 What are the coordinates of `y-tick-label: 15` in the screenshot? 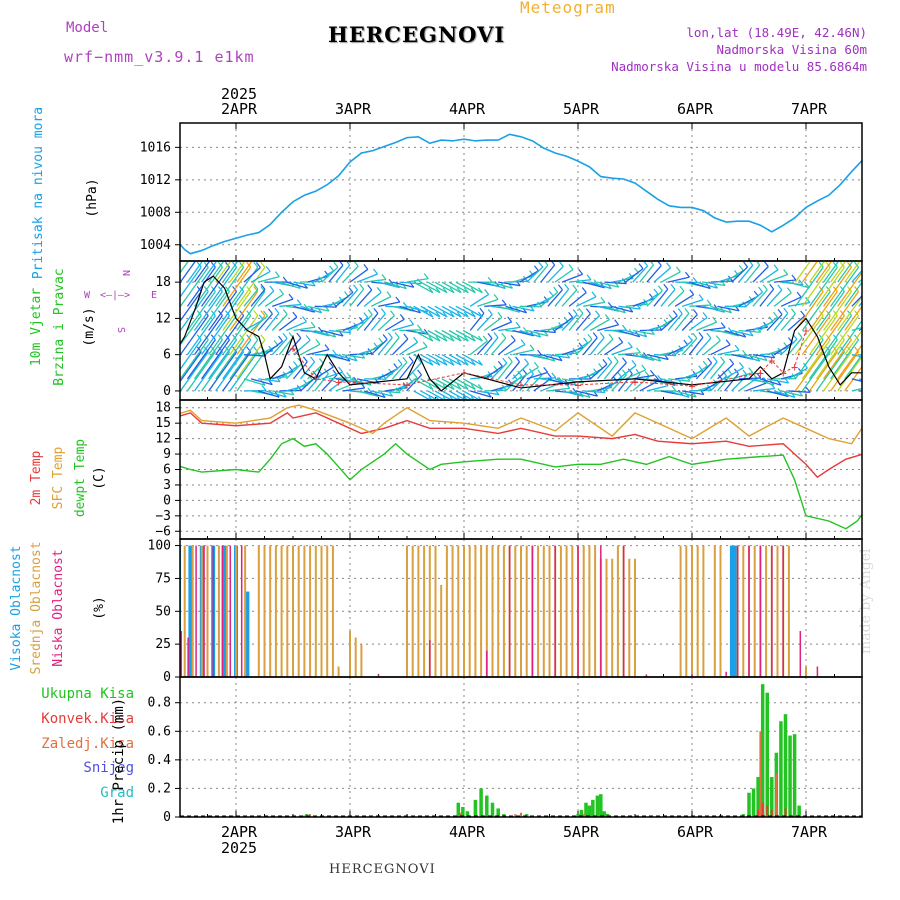 It's located at (163, 423).